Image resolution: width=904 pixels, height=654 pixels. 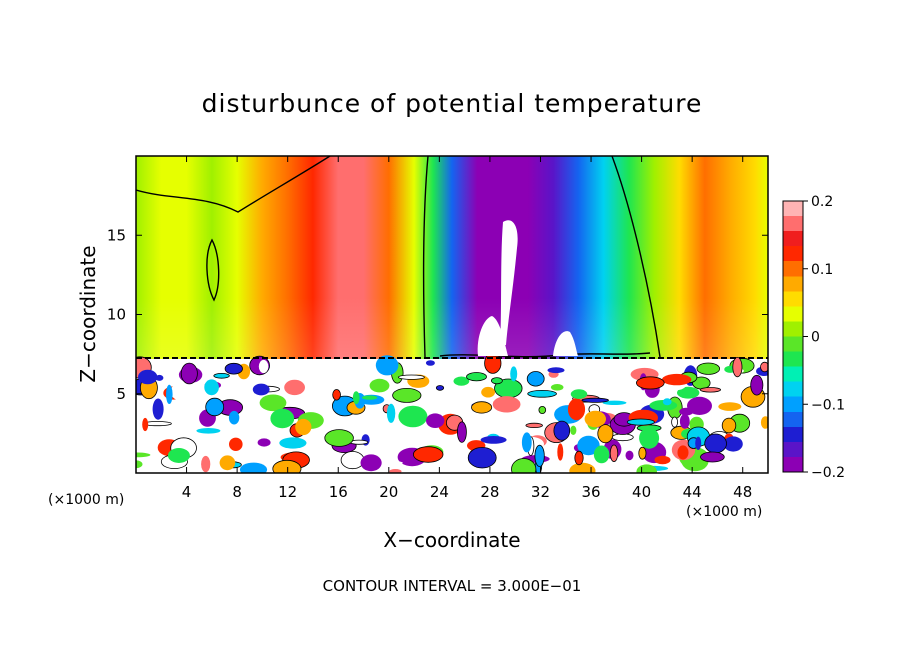 I want to click on colorbar: 0.2 0.1 0 −0.1 −0.2, so click(x=813, y=337).